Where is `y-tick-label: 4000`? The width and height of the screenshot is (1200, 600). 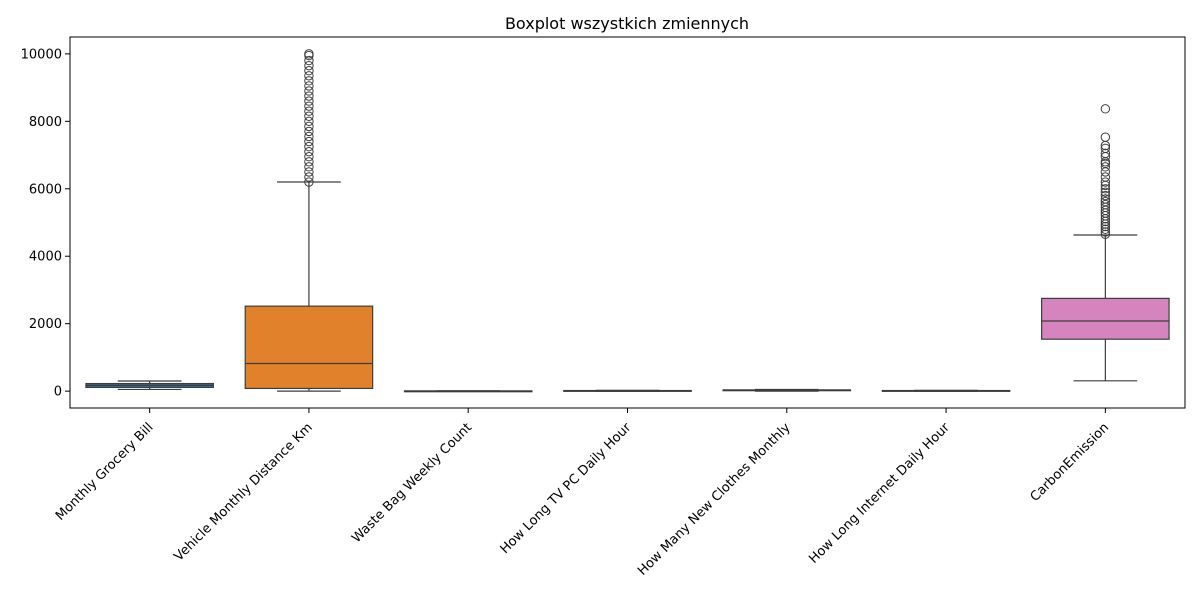 y-tick-label: 4000 is located at coordinates (45, 257).